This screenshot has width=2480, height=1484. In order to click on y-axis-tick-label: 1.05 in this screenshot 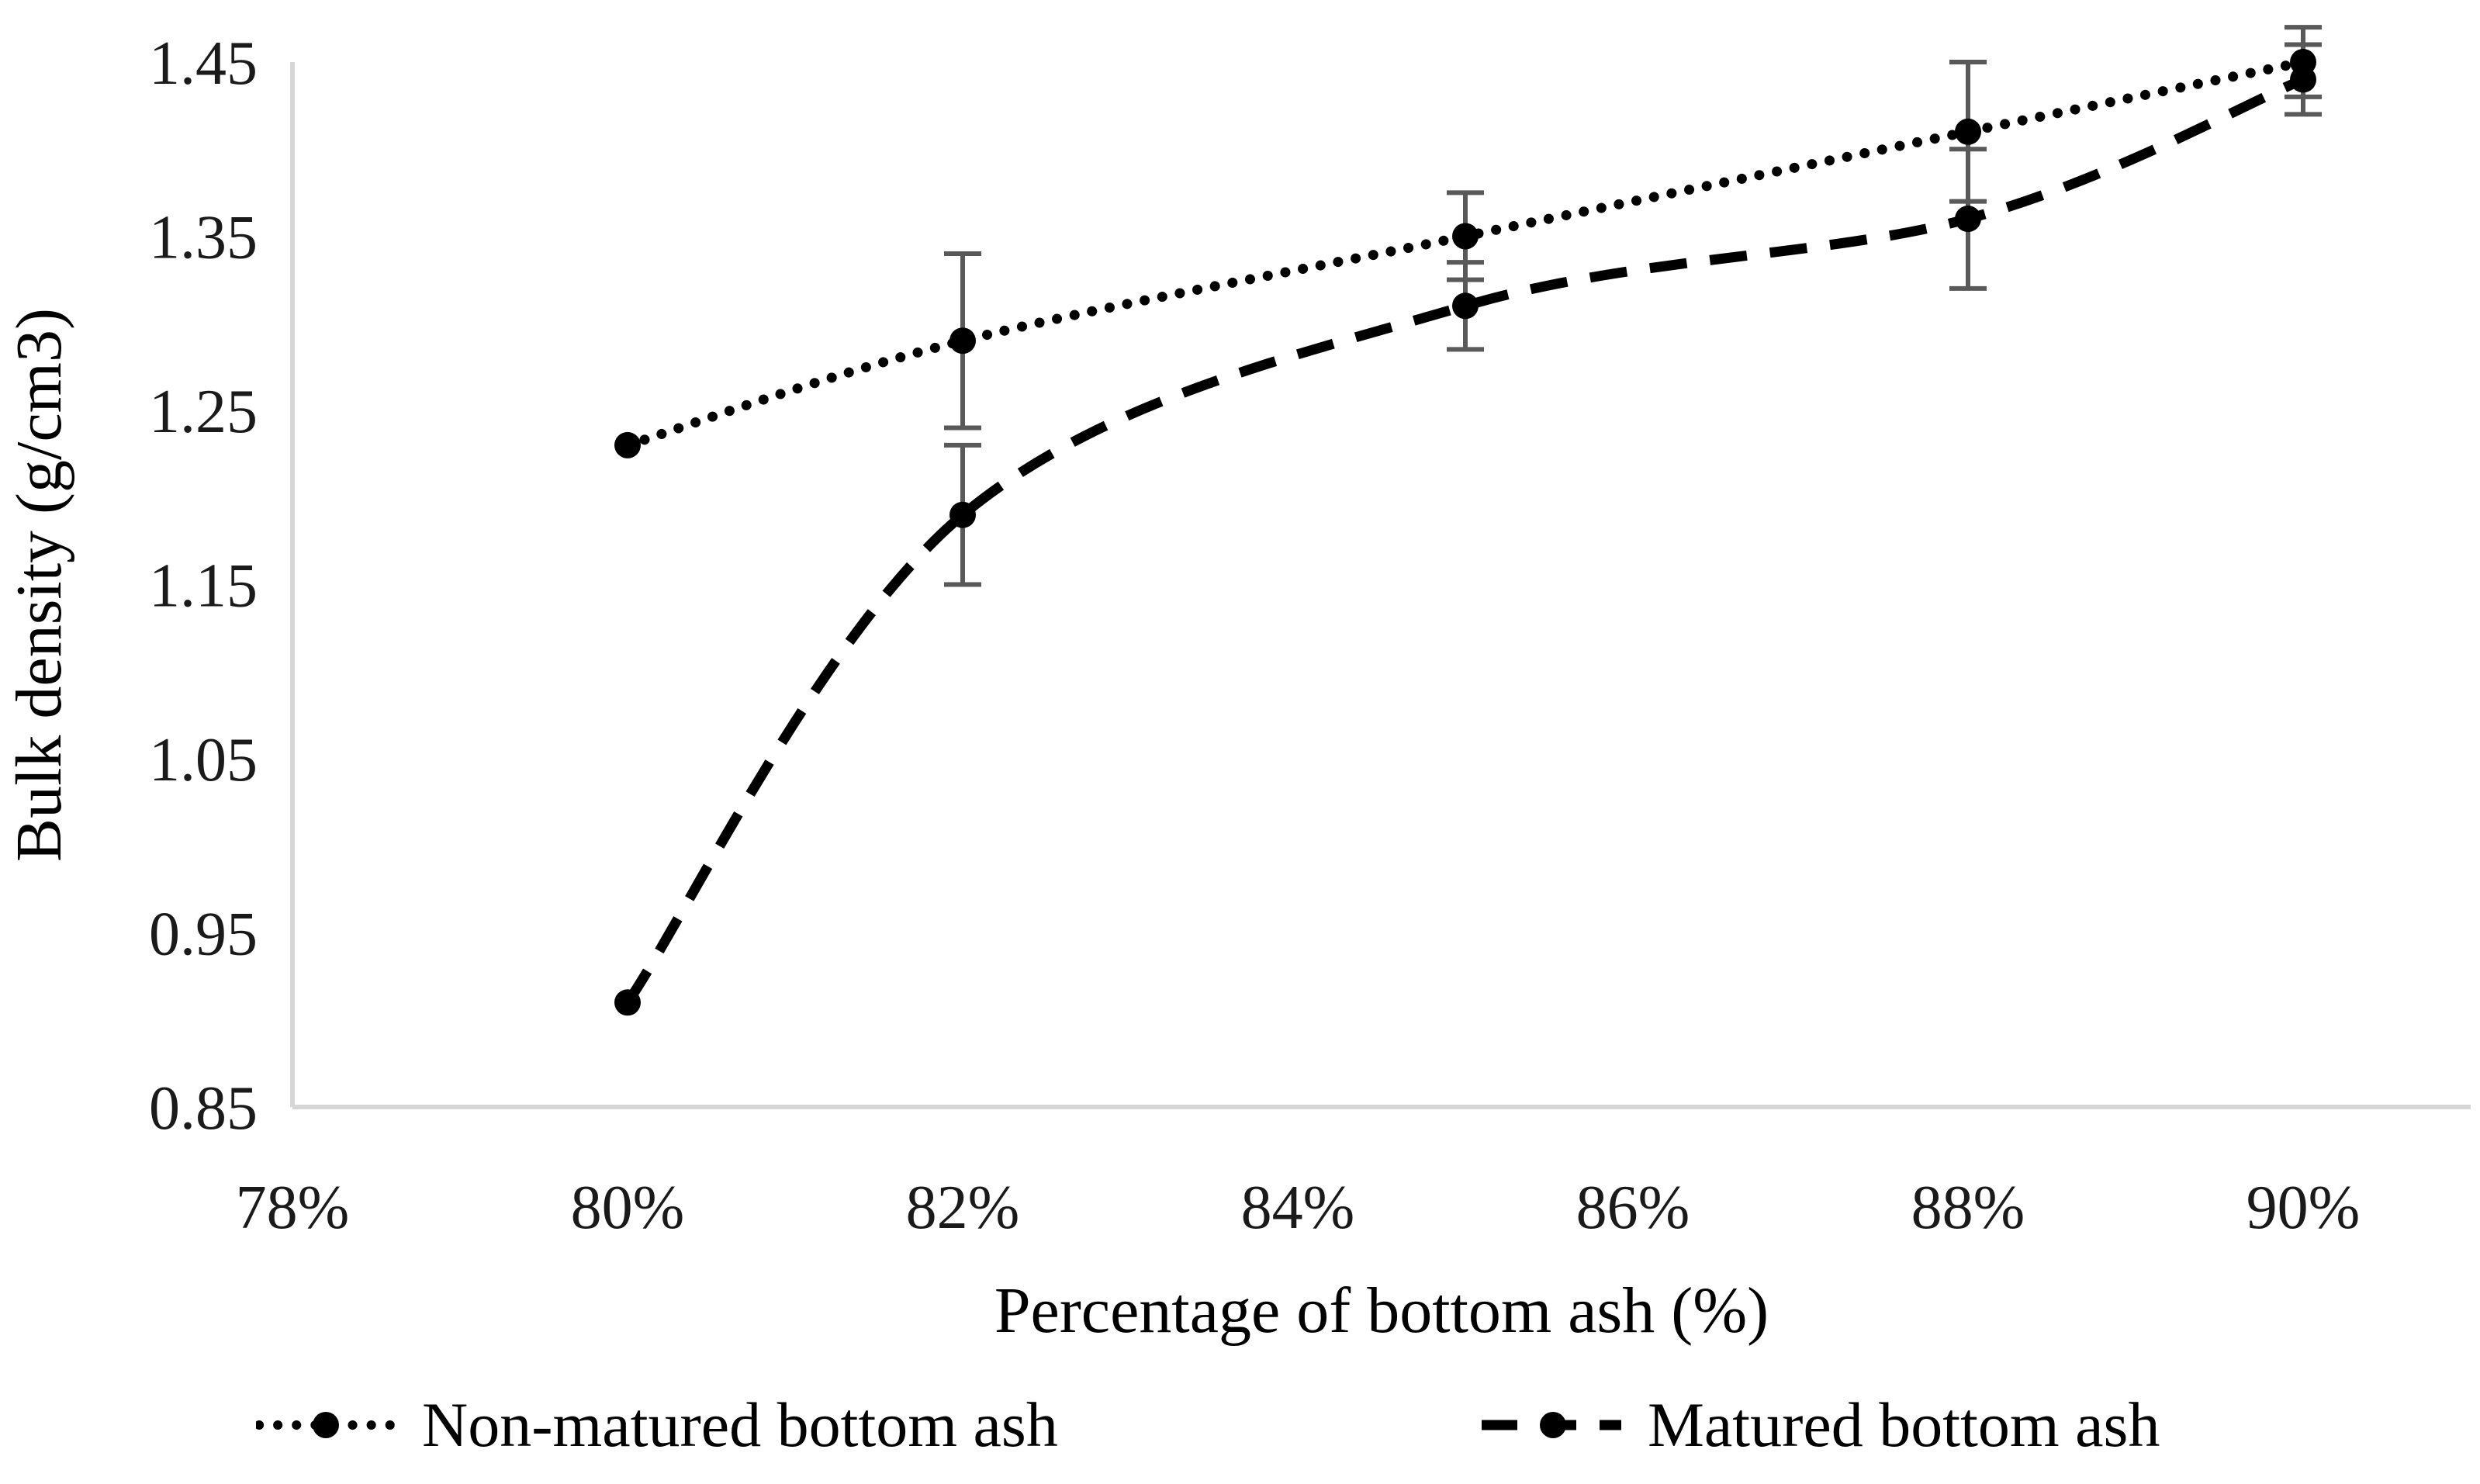, I will do `click(203, 760)`.